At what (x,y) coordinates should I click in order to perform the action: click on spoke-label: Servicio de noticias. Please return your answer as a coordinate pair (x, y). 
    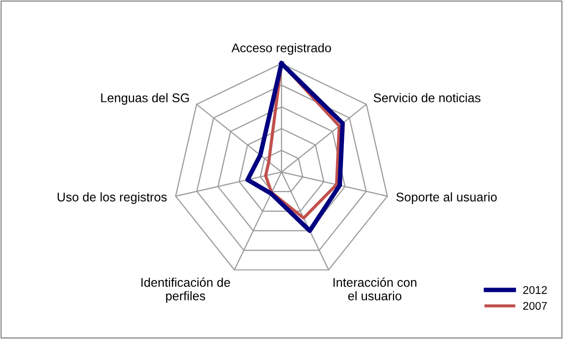
    Looking at the image, I should click on (427, 97).